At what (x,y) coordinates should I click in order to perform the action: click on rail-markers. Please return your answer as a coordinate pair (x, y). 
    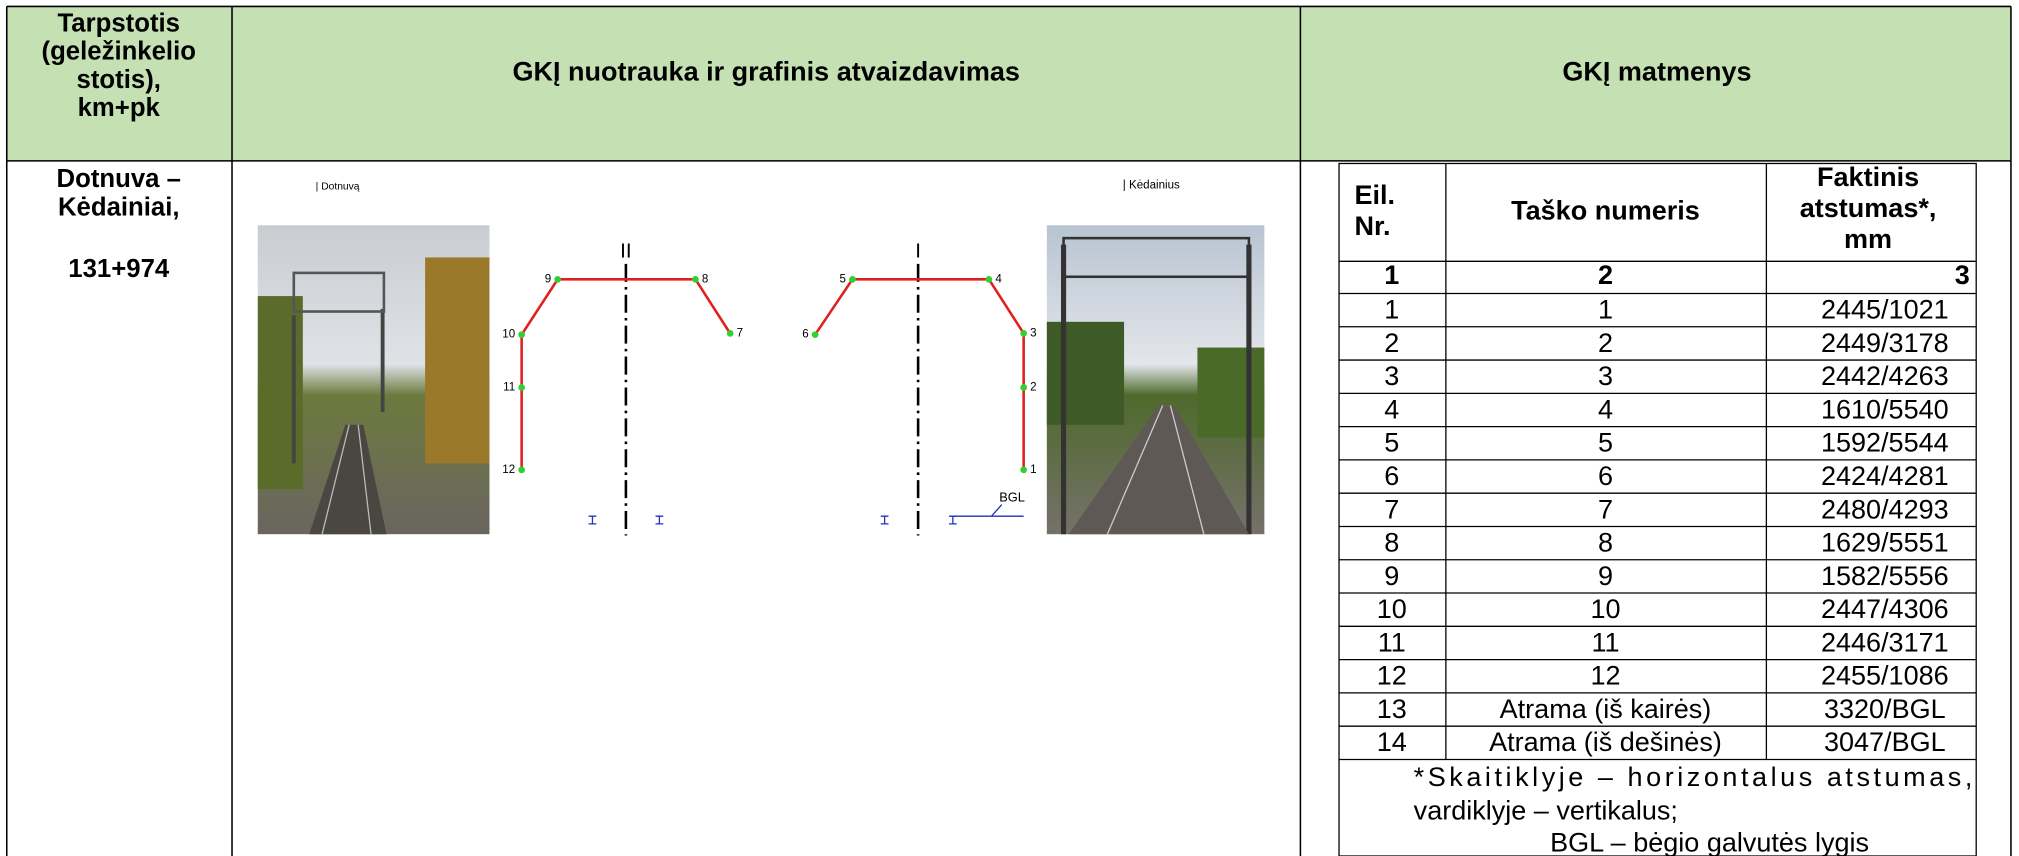
    Looking at the image, I should click on (806, 514).